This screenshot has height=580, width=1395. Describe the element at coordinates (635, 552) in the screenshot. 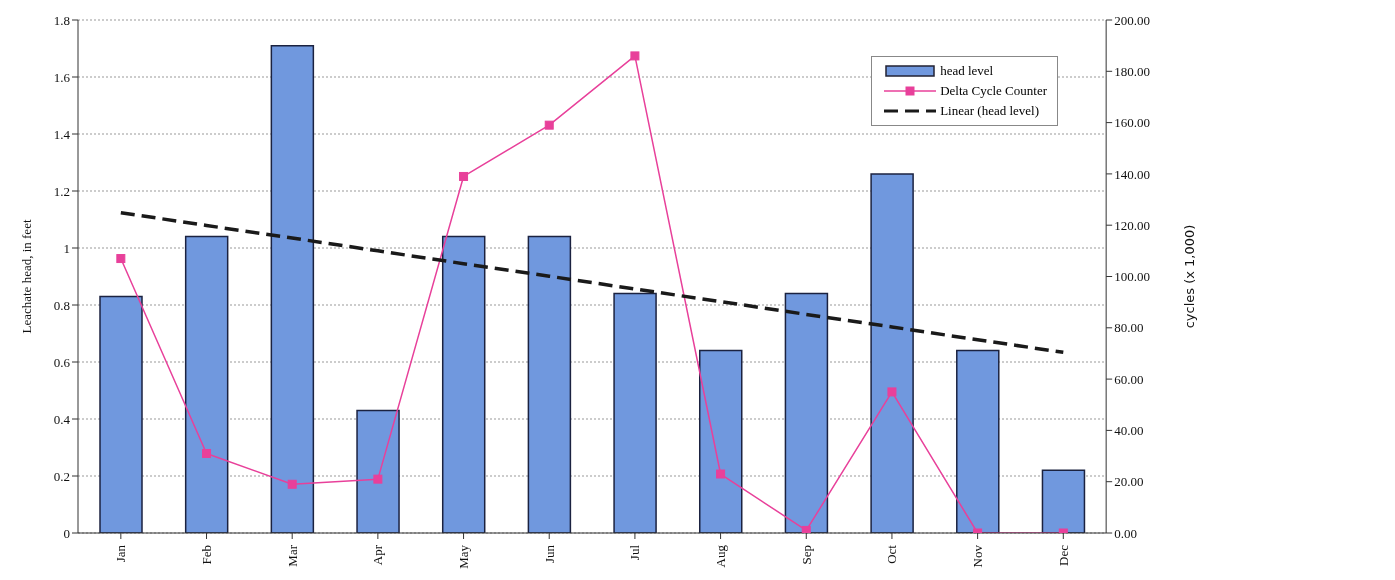

I see `x-tick-label: Jul` at that location.